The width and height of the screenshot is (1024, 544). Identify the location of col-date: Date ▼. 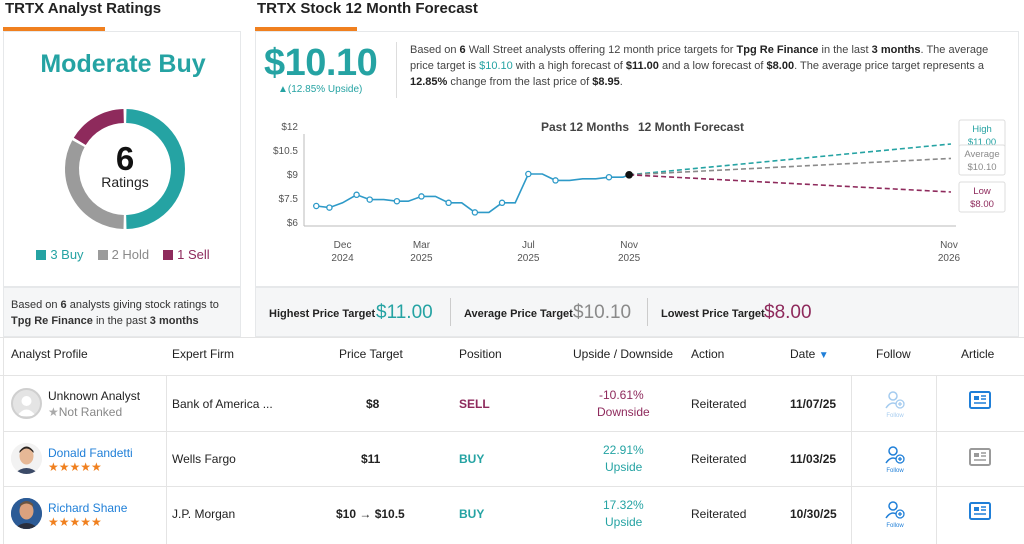
(809, 354).